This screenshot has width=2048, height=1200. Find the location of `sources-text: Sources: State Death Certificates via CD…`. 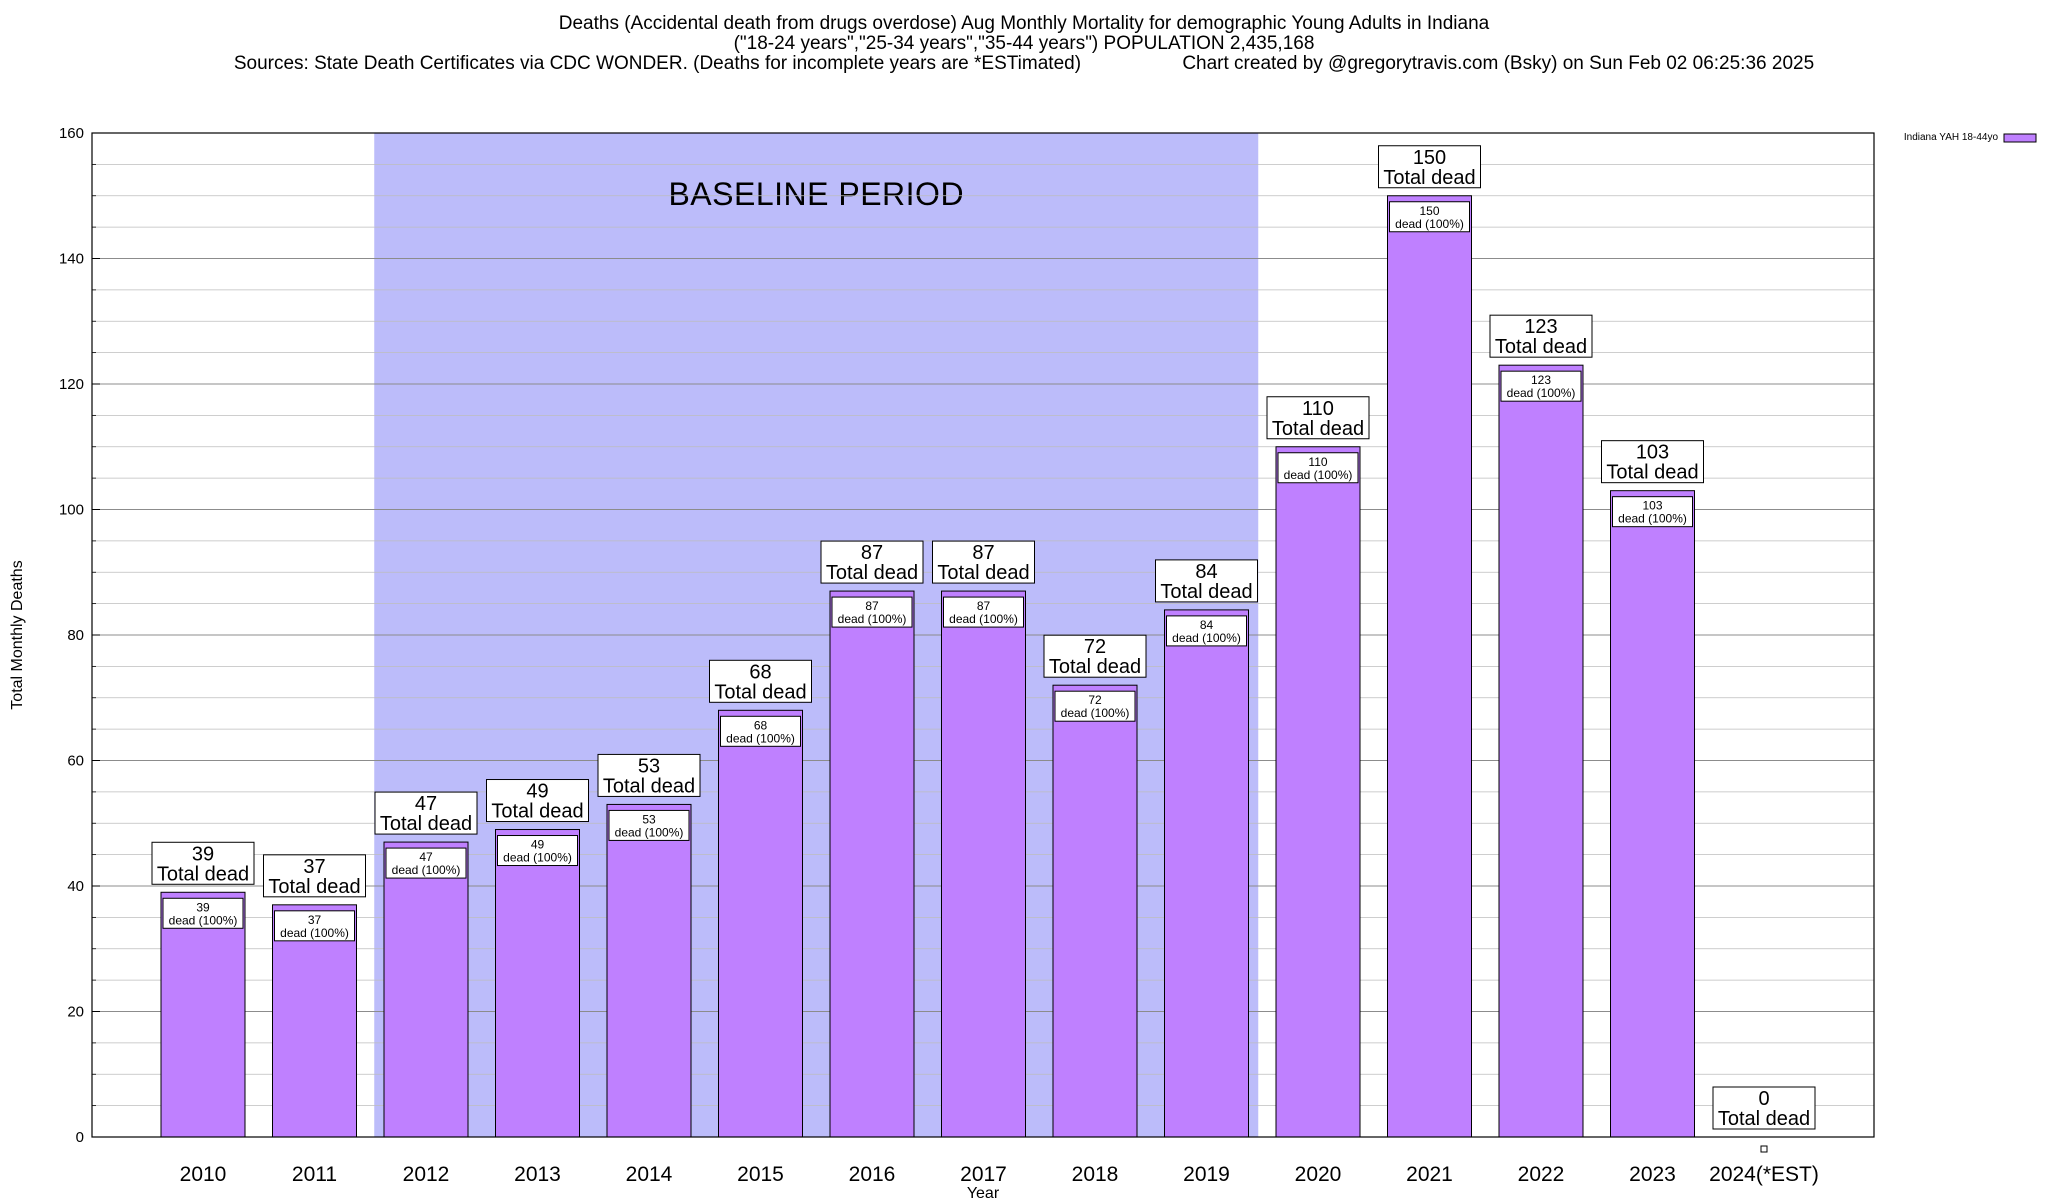

sources-text: Sources: State Death Certificates via CD… is located at coordinates (657, 63).